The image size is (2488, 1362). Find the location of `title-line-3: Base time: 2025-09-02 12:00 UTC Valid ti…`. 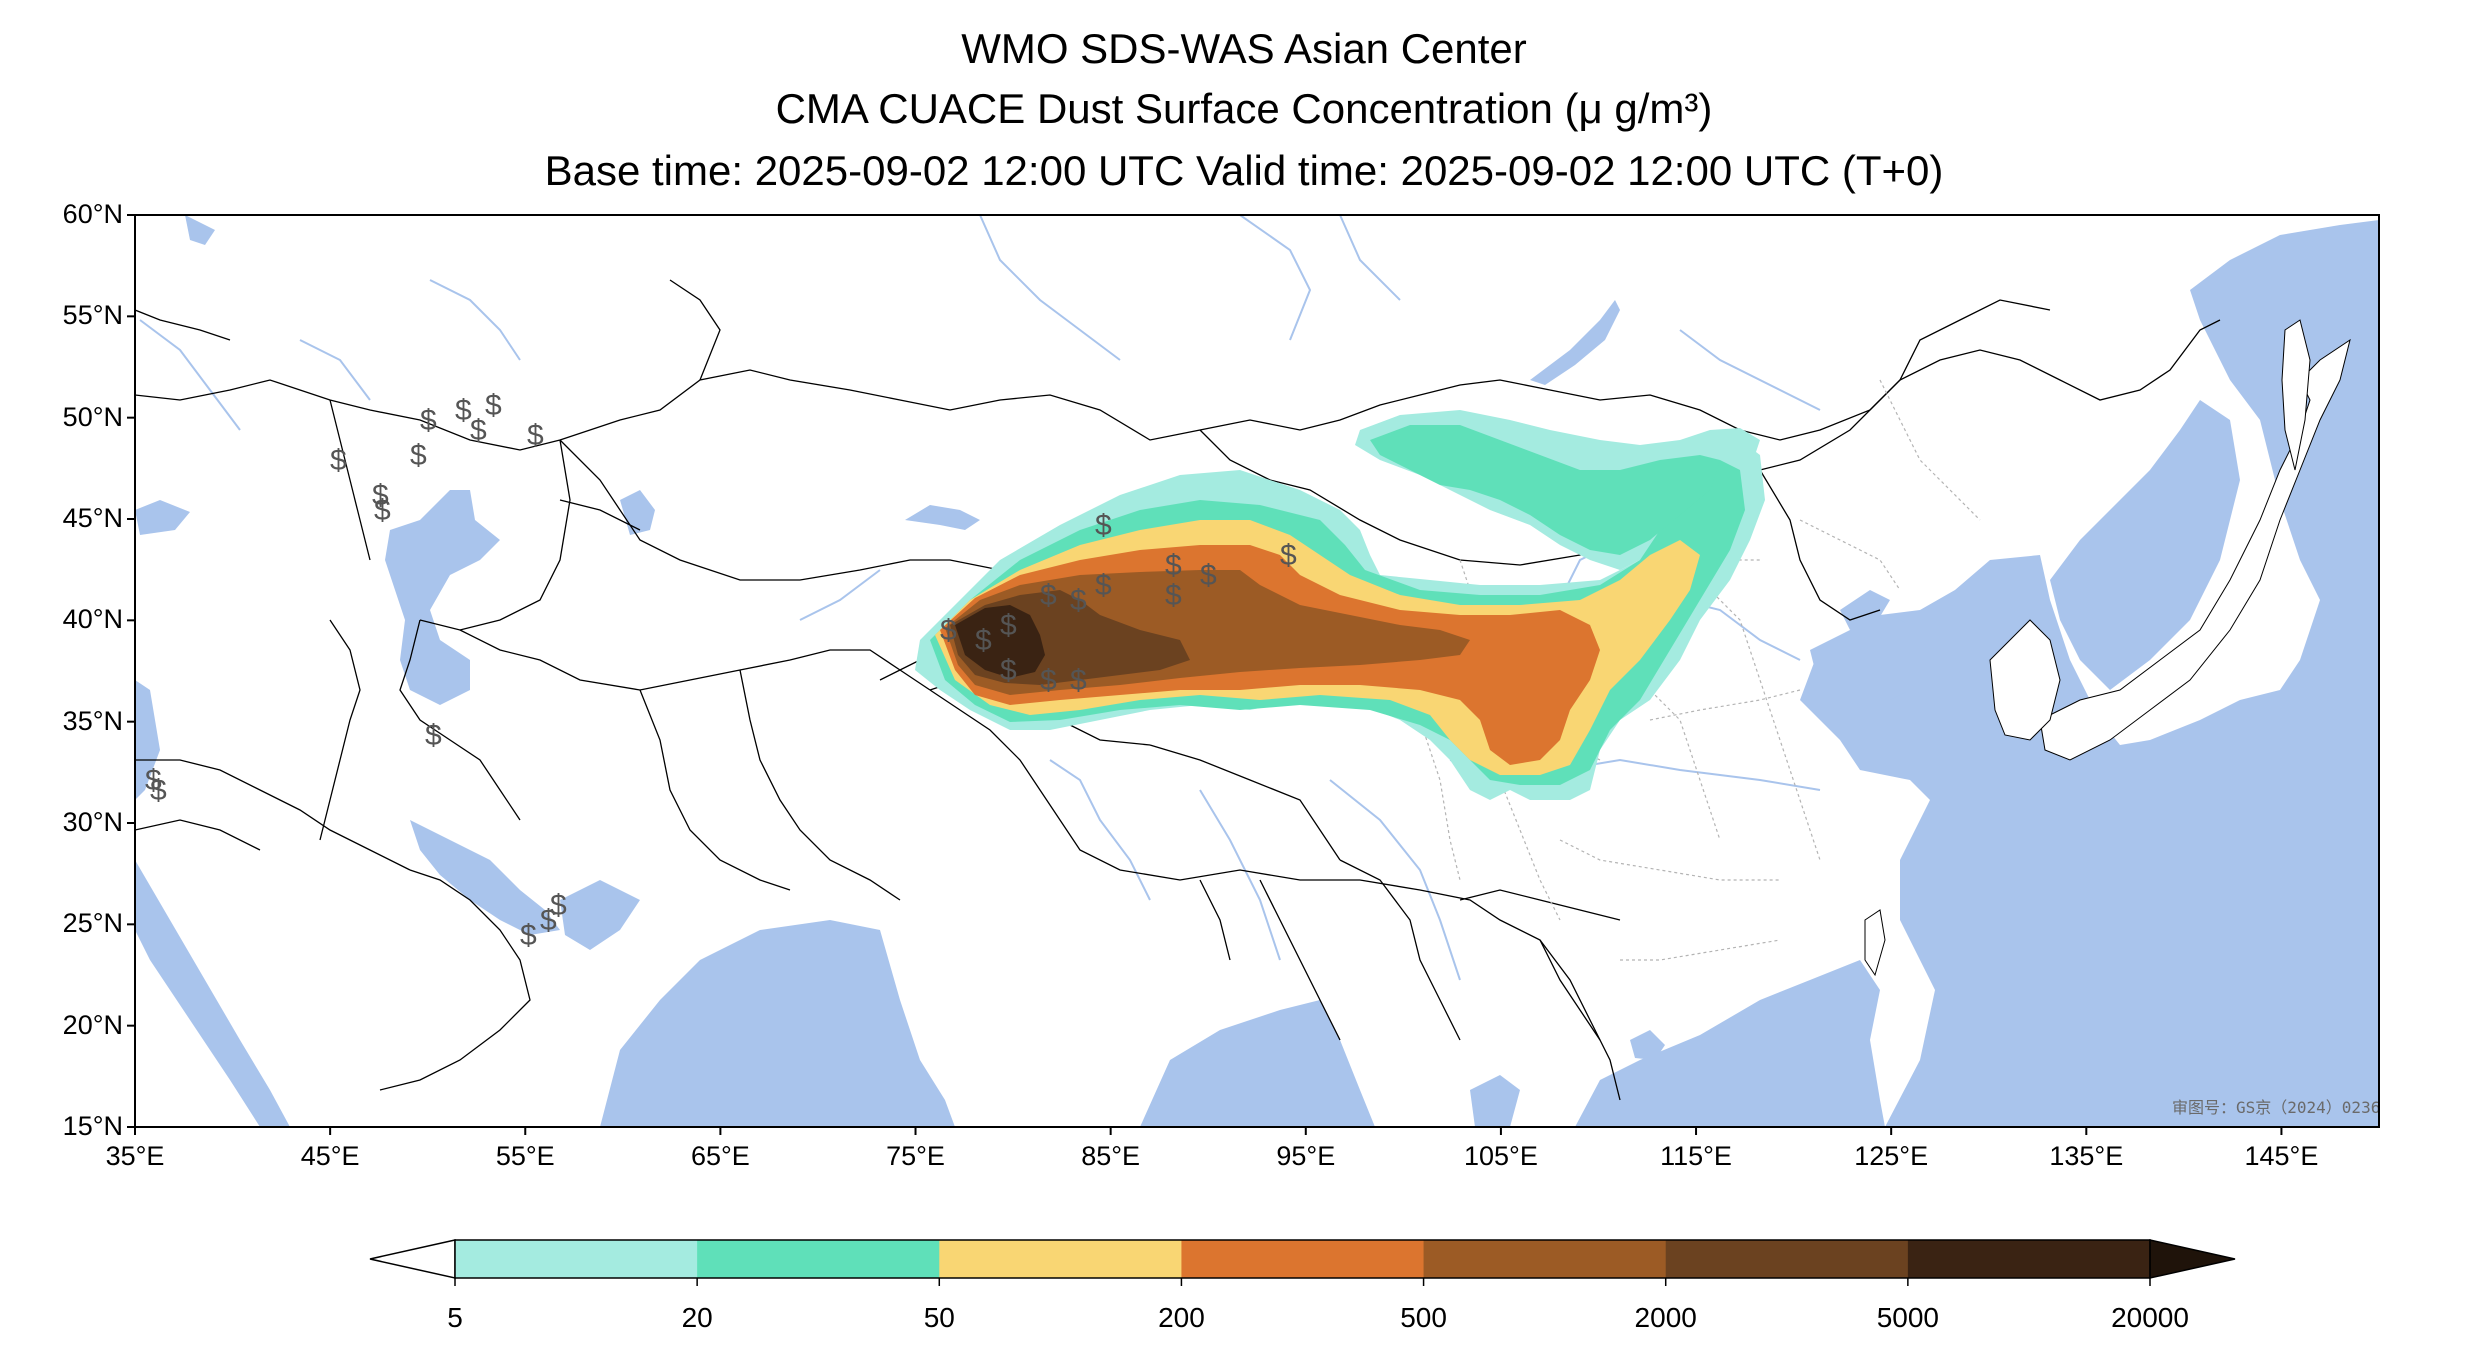

title-line-3: Base time: 2025-09-02 12:00 UTC Valid ti… is located at coordinates (1244, 170).